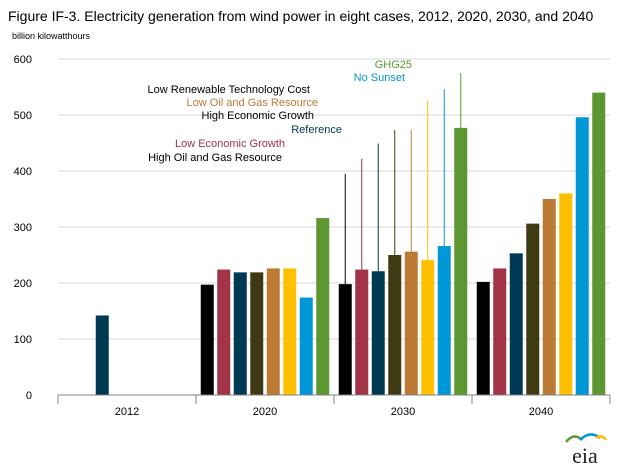 Image resolution: width=618 pixels, height=473 pixels. What do you see at coordinates (316, 130) in the screenshot?
I see `series-label: Reference` at bounding box center [316, 130].